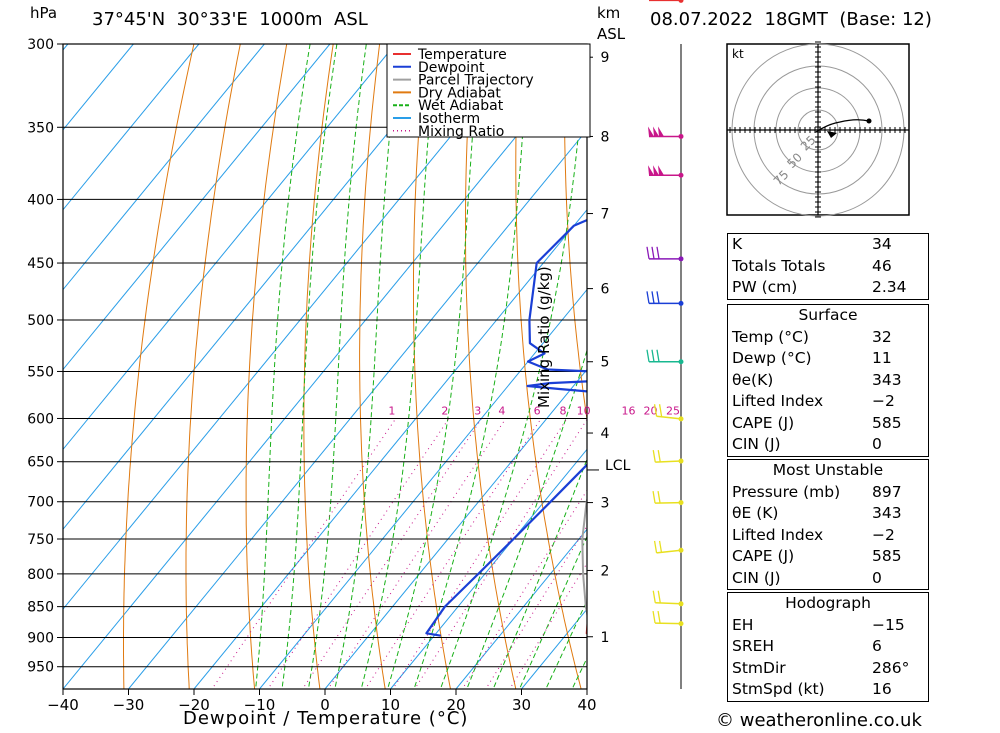 This screenshot has height=733, width=1000. What do you see at coordinates (765, 287) in the screenshot?
I see `index-label: PW (cm)` at bounding box center [765, 287].